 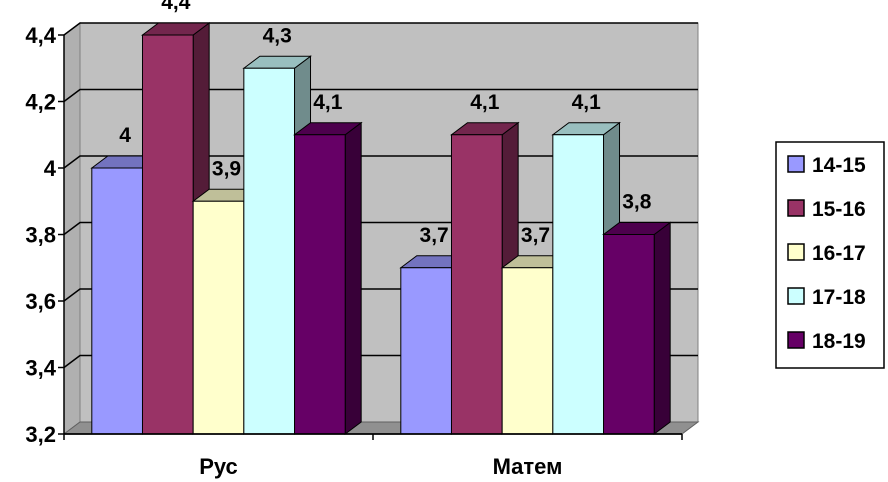 What do you see at coordinates (839, 165) in the screenshot?
I see `legend-label: 14-15` at bounding box center [839, 165].